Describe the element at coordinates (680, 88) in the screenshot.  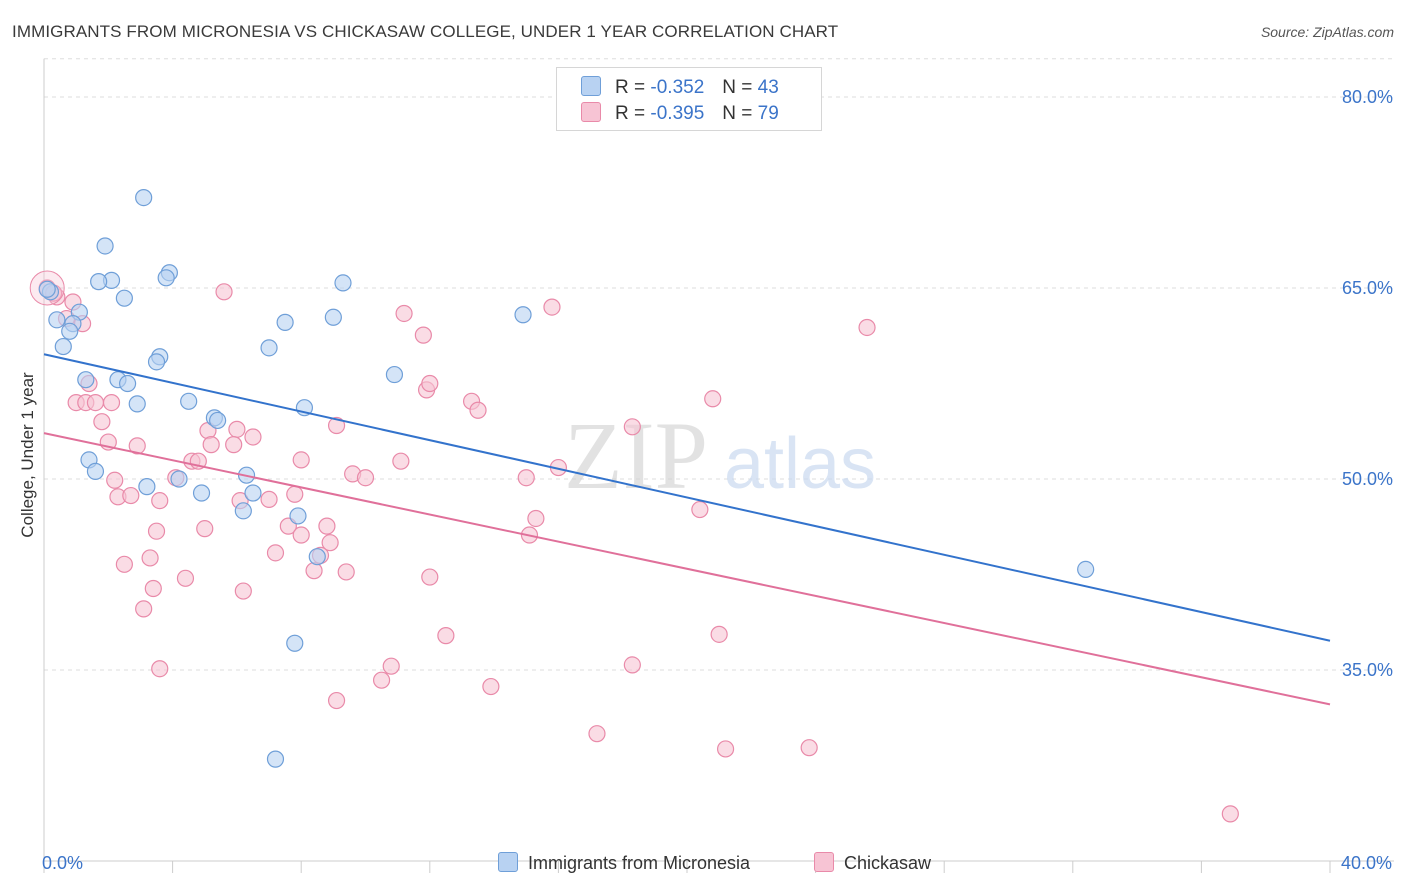
I see `legend-row-micronesia: R = -0.352 N = 43` at that location.